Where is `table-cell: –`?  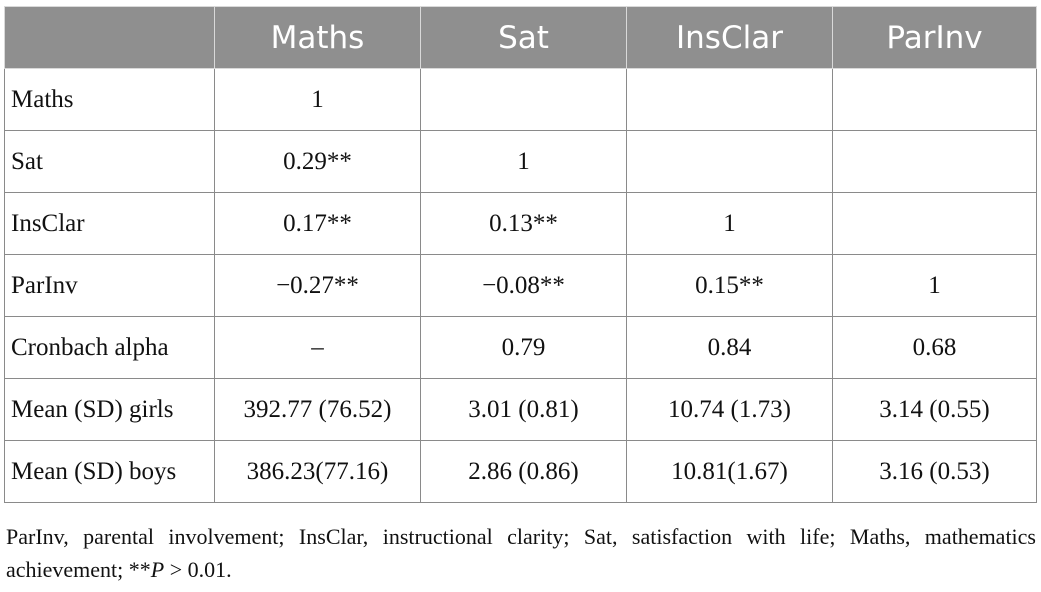
table-cell: – is located at coordinates (317, 347).